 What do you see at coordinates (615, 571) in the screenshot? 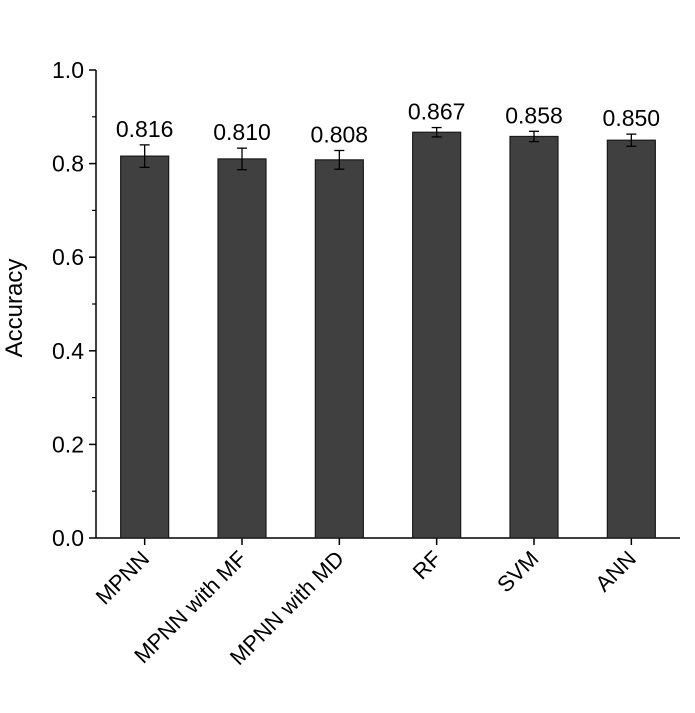
I see `category-label: ANN` at bounding box center [615, 571].